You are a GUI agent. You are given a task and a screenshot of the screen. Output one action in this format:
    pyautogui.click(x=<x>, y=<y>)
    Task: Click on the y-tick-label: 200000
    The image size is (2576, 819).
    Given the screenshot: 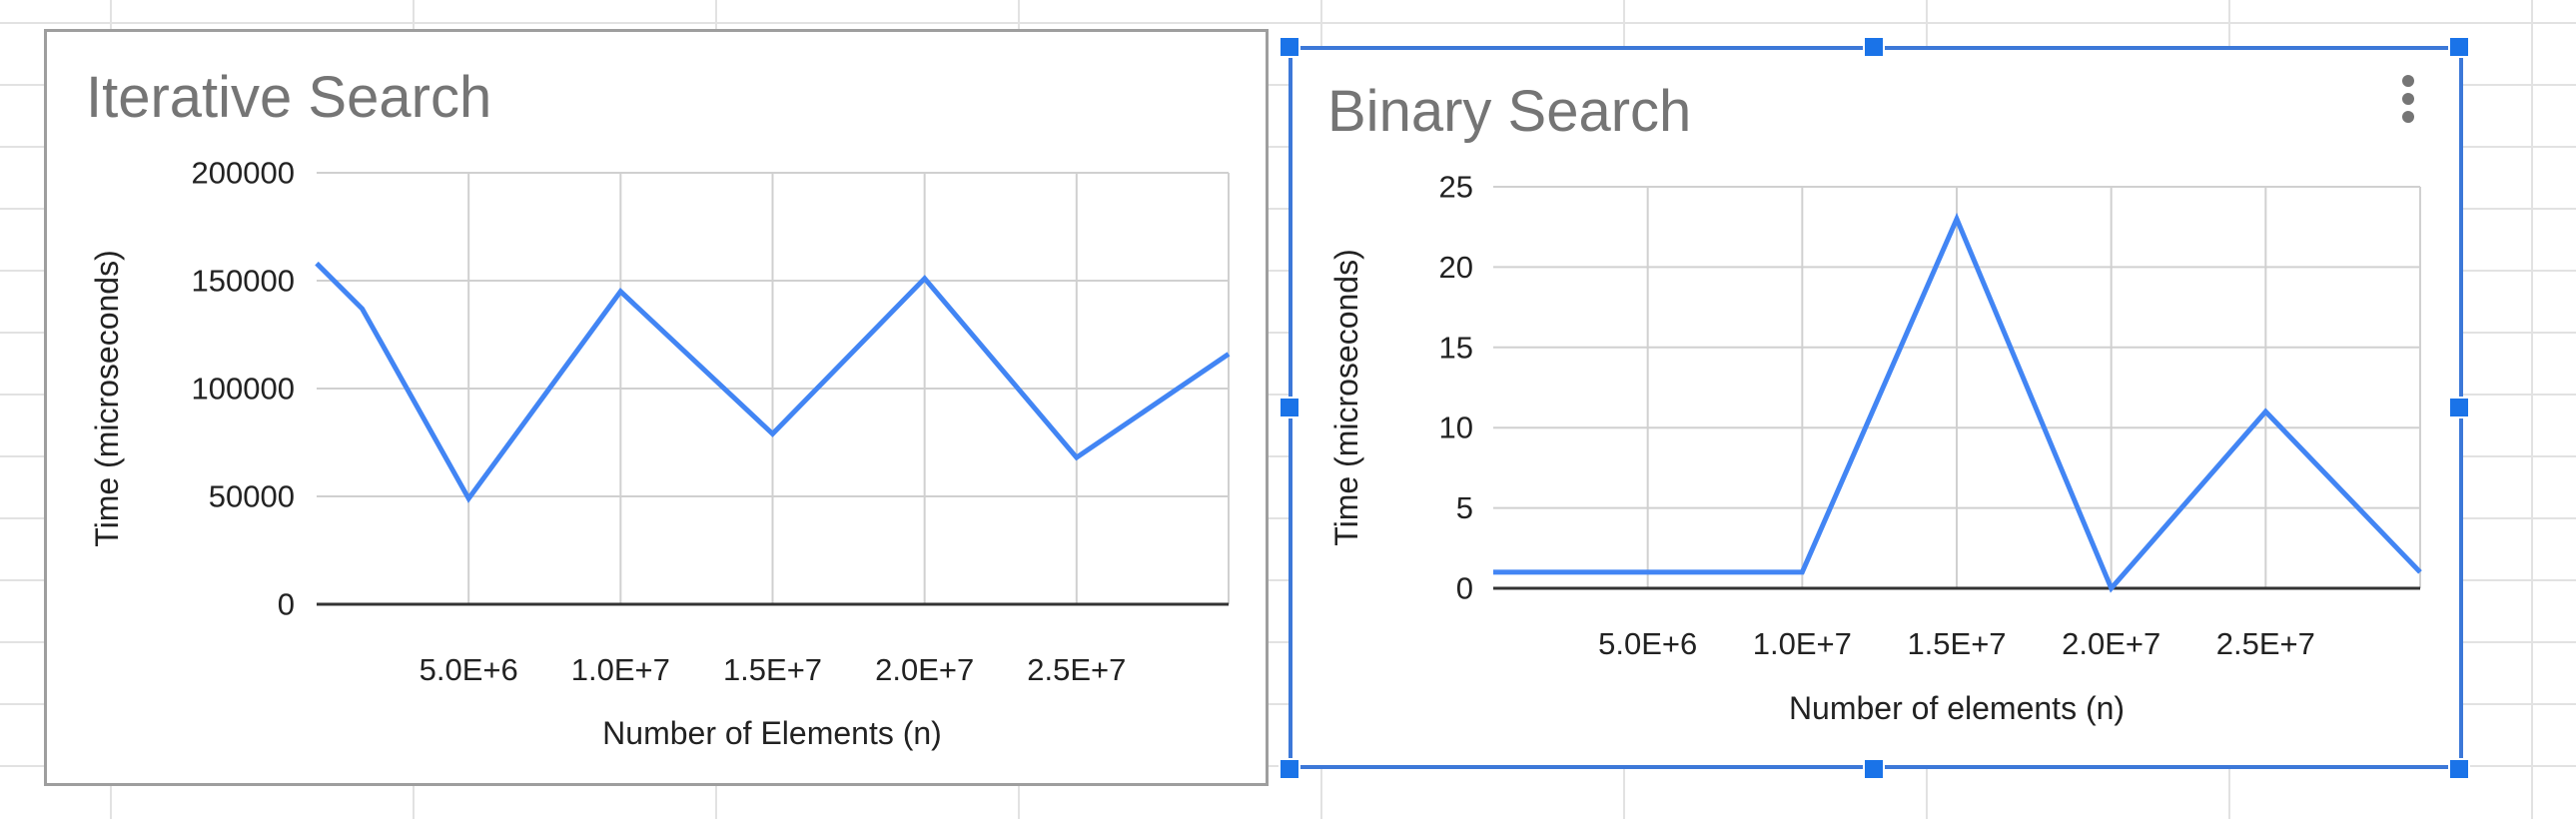 What is the action you would take?
    pyautogui.click(x=244, y=173)
    